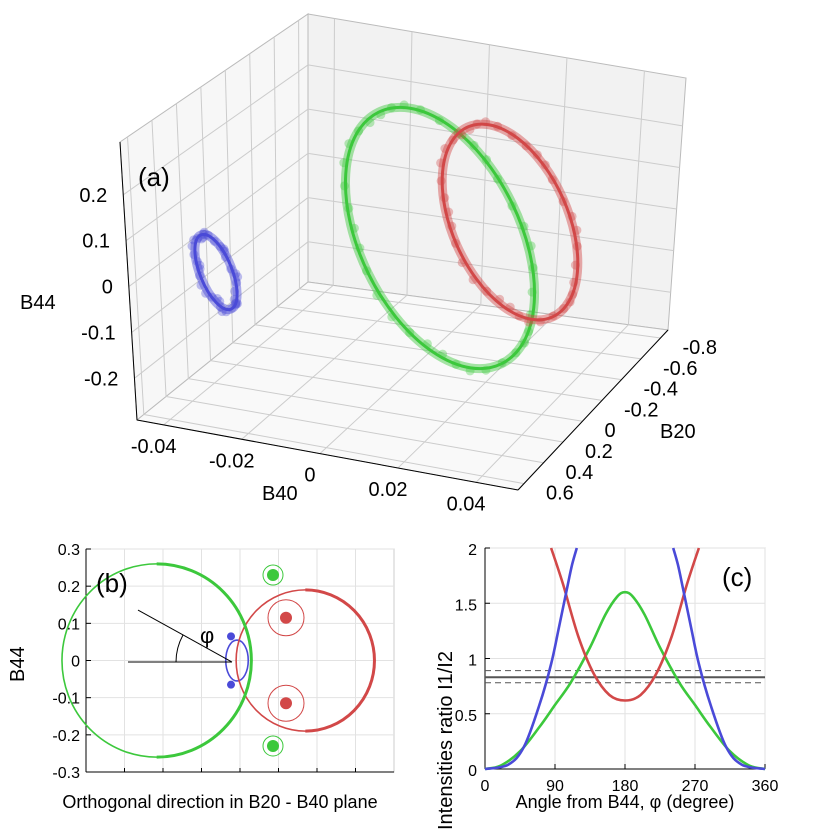  Describe the element at coordinates (737, 577) in the screenshot. I see `panel-c-label: (c)` at that location.